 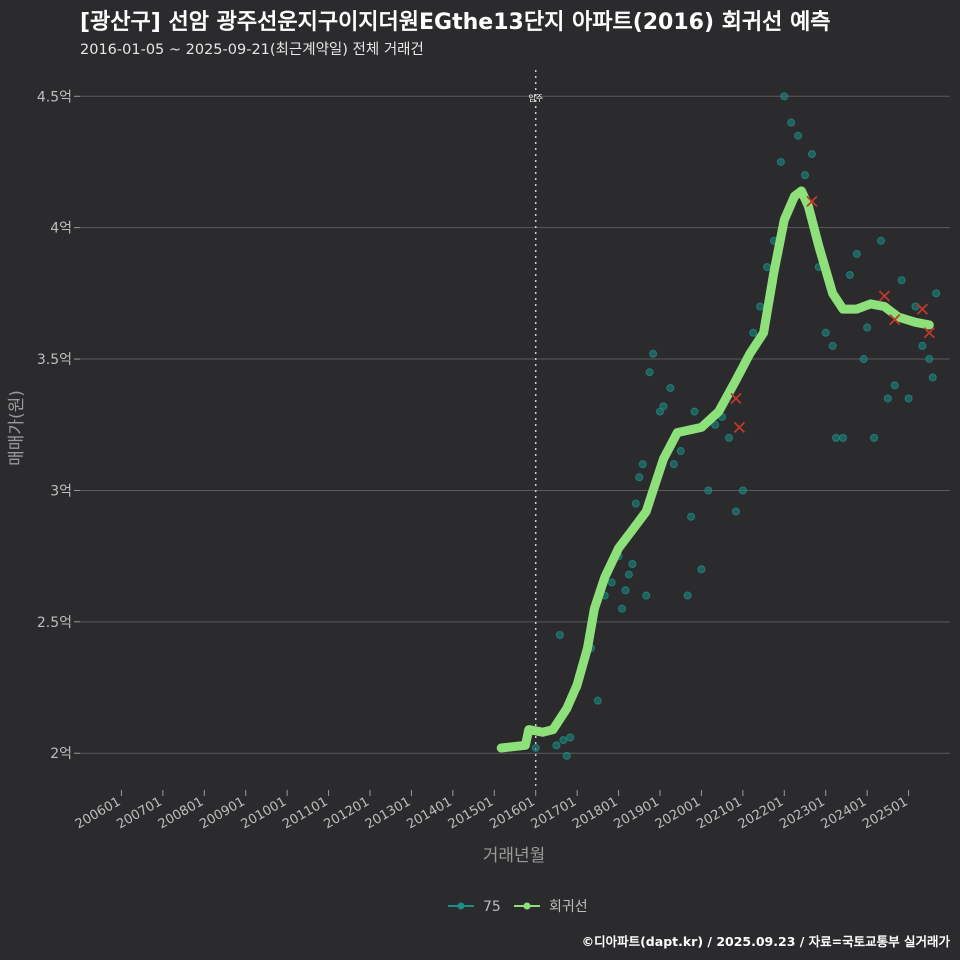 What do you see at coordinates (252, 49) in the screenshot?
I see `chart-subtitle: 2016-01-05 ~ 2025-09-21(최근계약일) 전체 거래건` at bounding box center [252, 49].